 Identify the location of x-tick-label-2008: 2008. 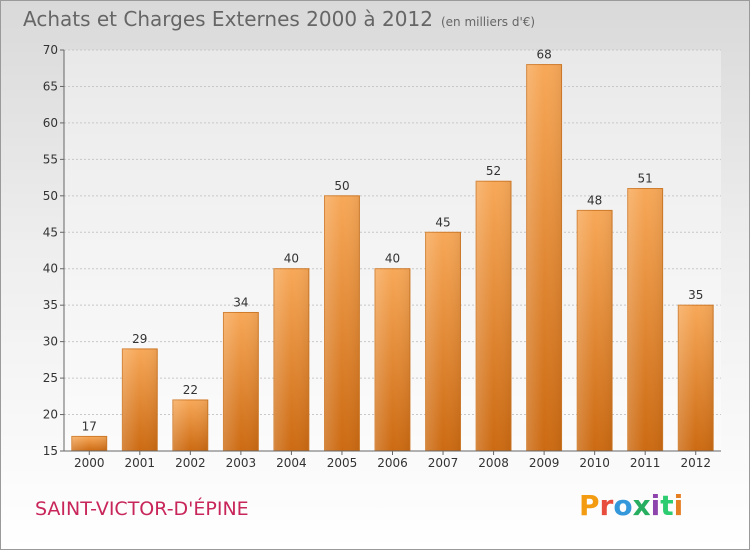
(493, 463).